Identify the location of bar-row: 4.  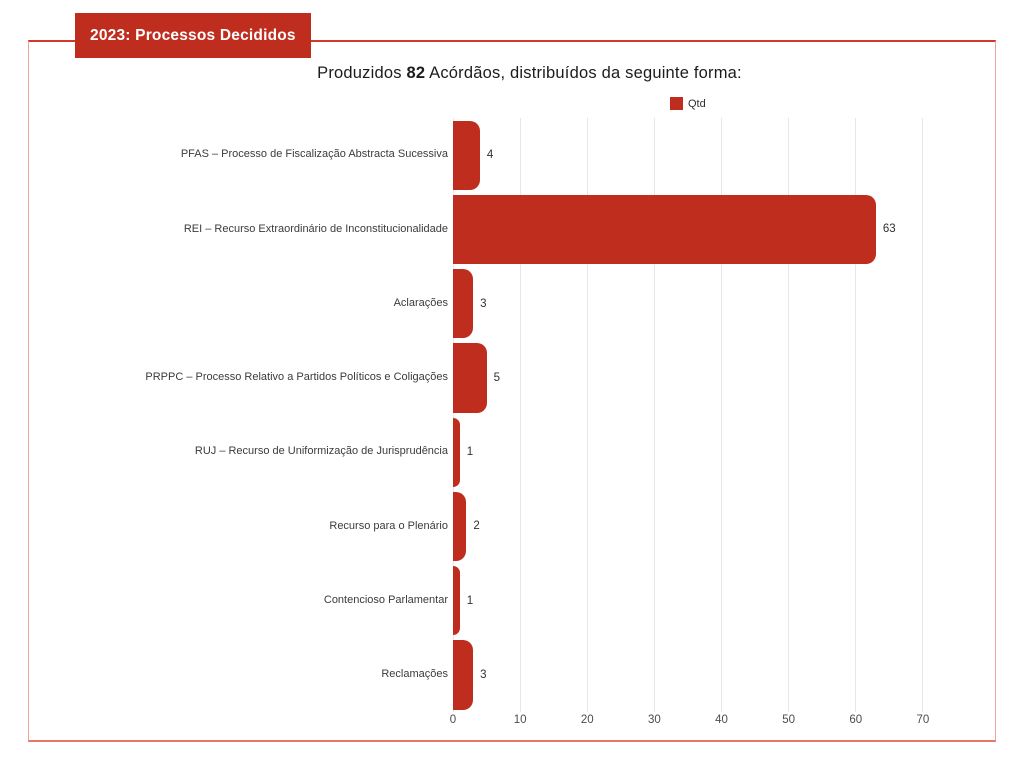
(721, 155).